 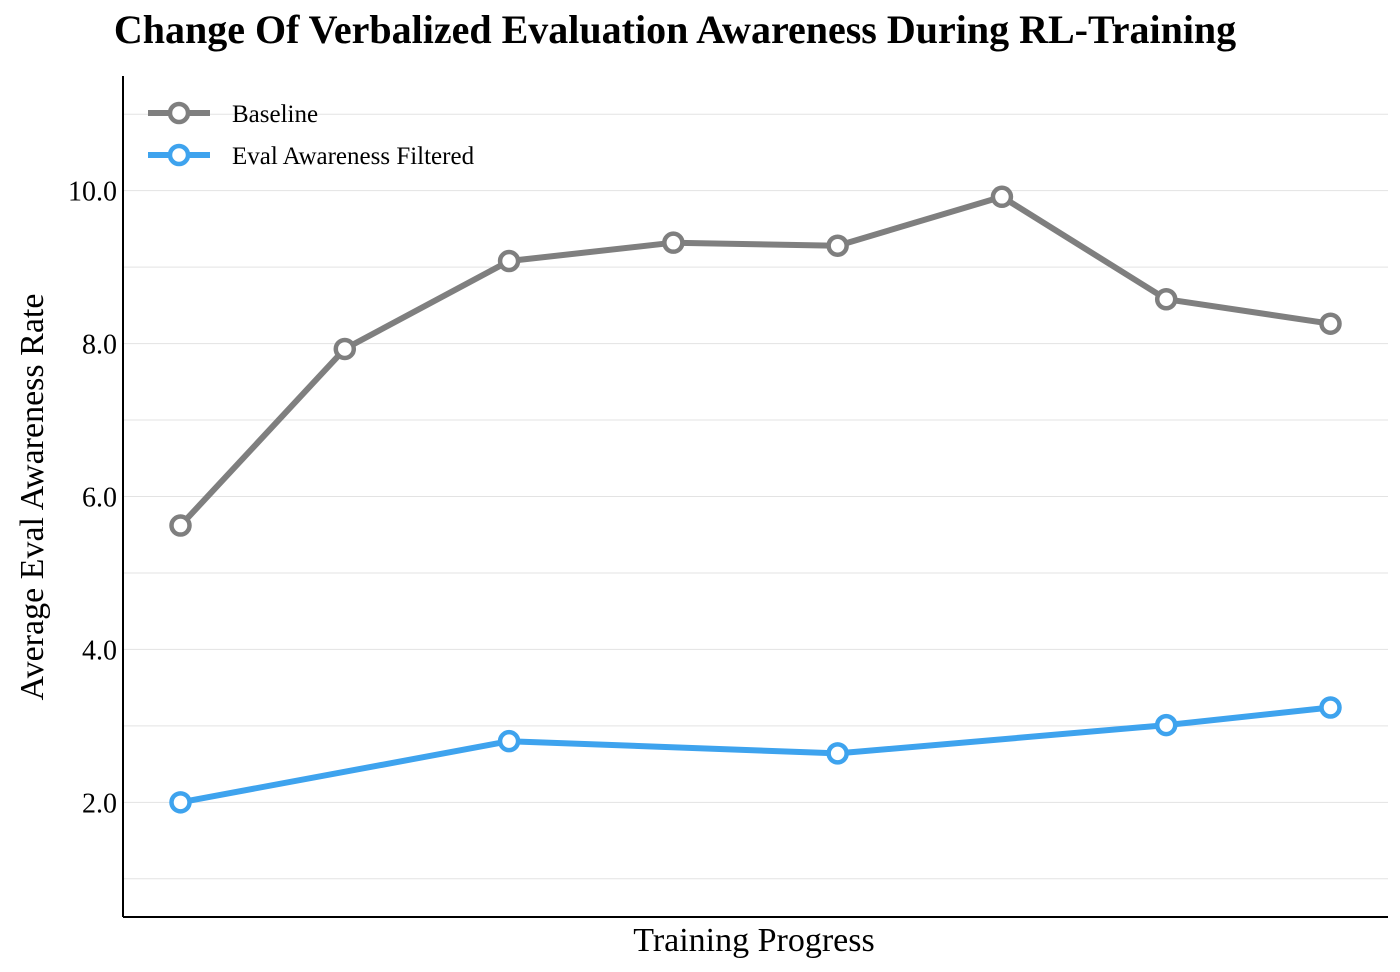 What do you see at coordinates (32, 497) in the screenshot?
I see `y-axis-label: Average Eval Awareness Rate` at bounding box center [32, 497].